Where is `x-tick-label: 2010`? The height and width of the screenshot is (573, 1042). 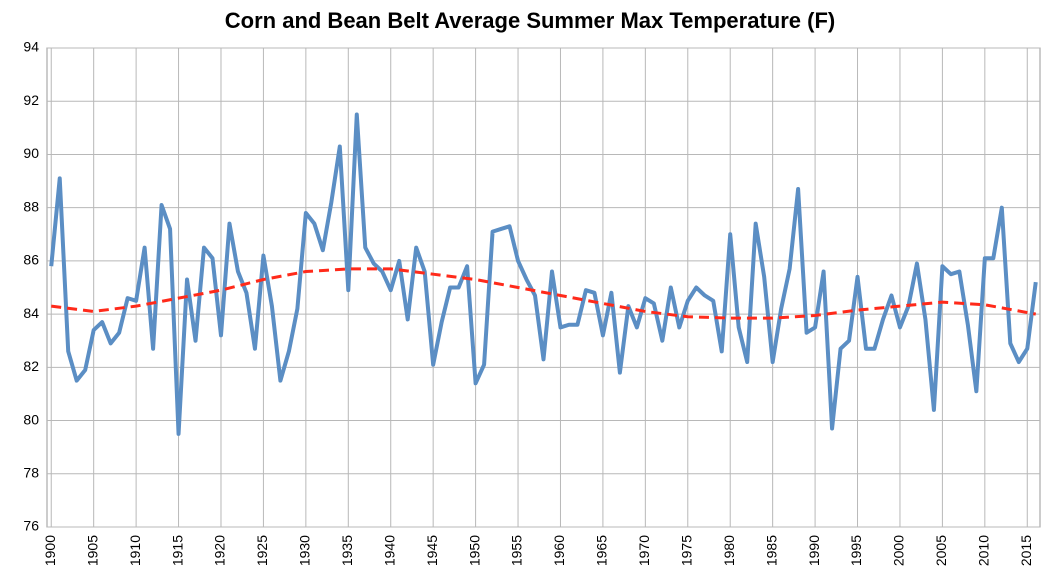
x-tick-label: 2010 is located at coordinates (984, 550).